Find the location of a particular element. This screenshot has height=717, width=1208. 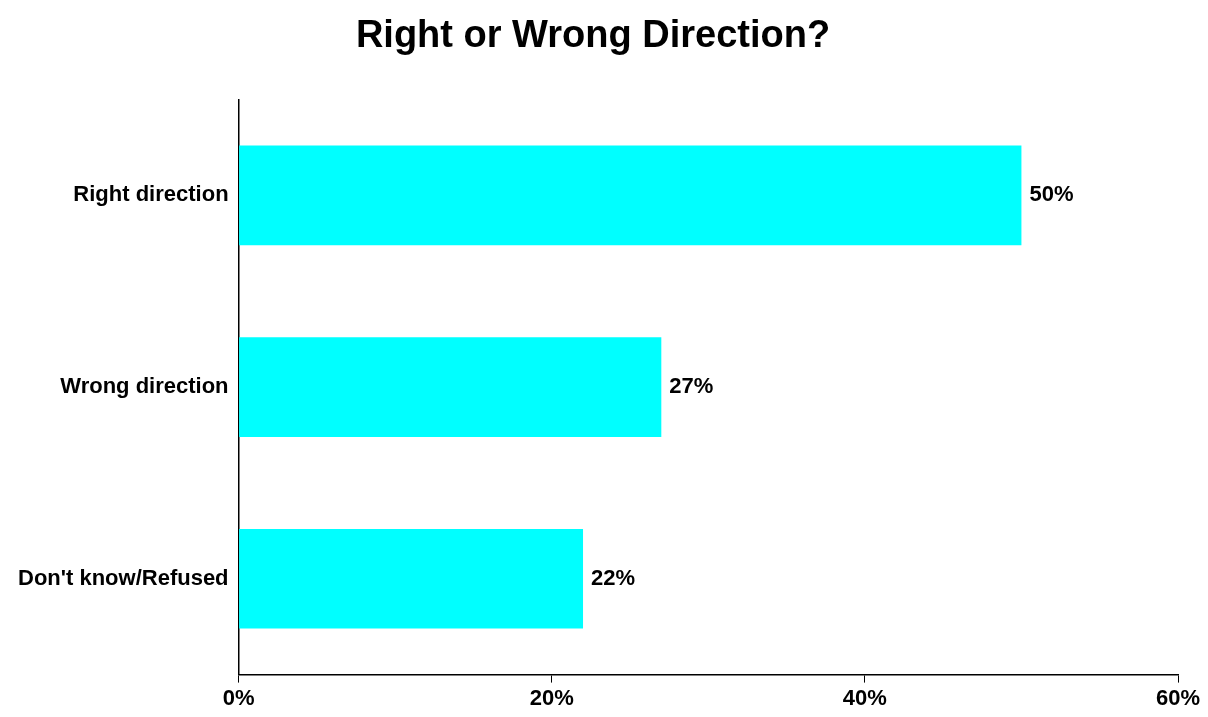

x-tick-label: 0% is located at coordinates (238, 697).